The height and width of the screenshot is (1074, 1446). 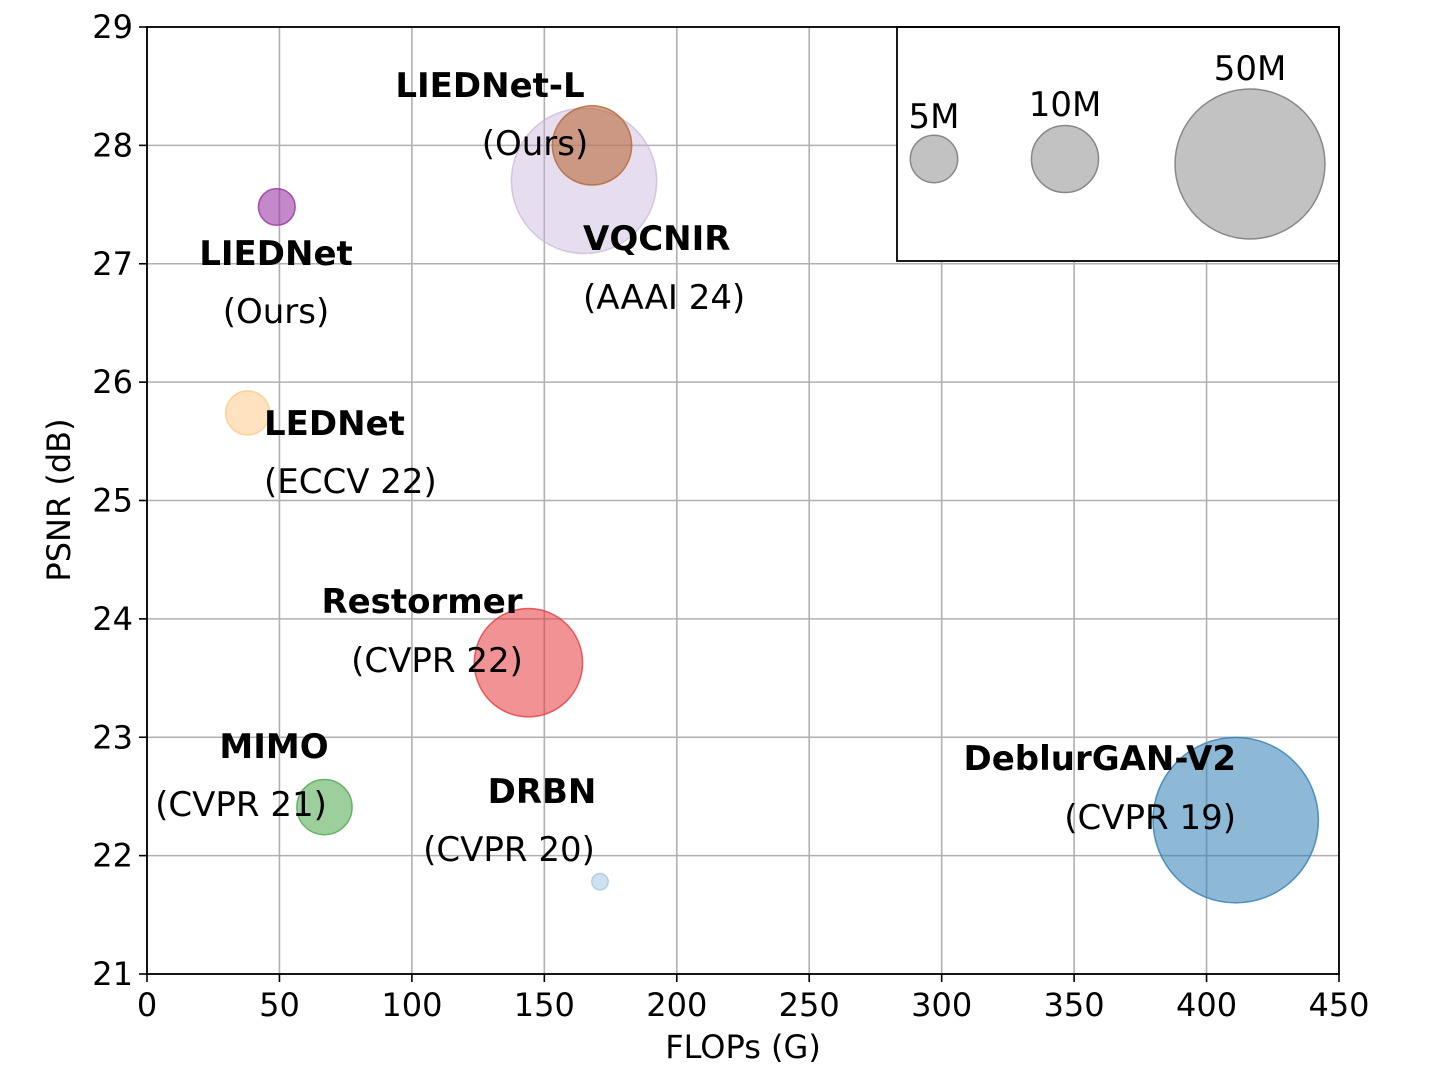 I want to click on label-liednet-l: LIEDNet-L, so click(x=489, y=86).